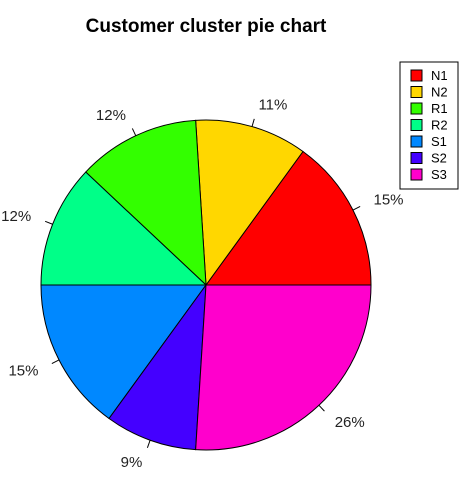 Image resolution: width=472 pixels, height=481 pixels. Describe the element at coordinates (206, 26) in the screenshot. I see `chart-title: Customer cluster pie chart` at that location.